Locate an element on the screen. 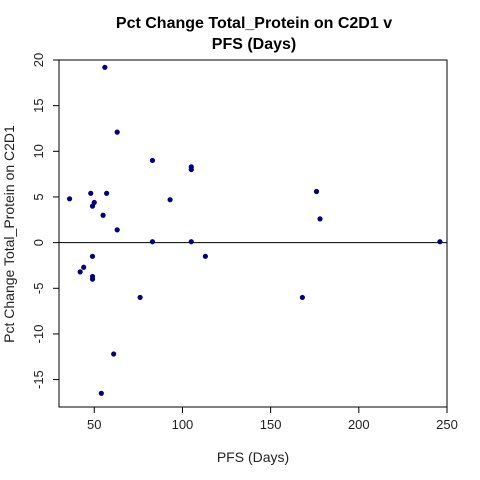 This screenshot has height=480, width=480. chart-title-line-1: Pct Change Total_Protein on C2D1 v is located at coordinates (254, 23).